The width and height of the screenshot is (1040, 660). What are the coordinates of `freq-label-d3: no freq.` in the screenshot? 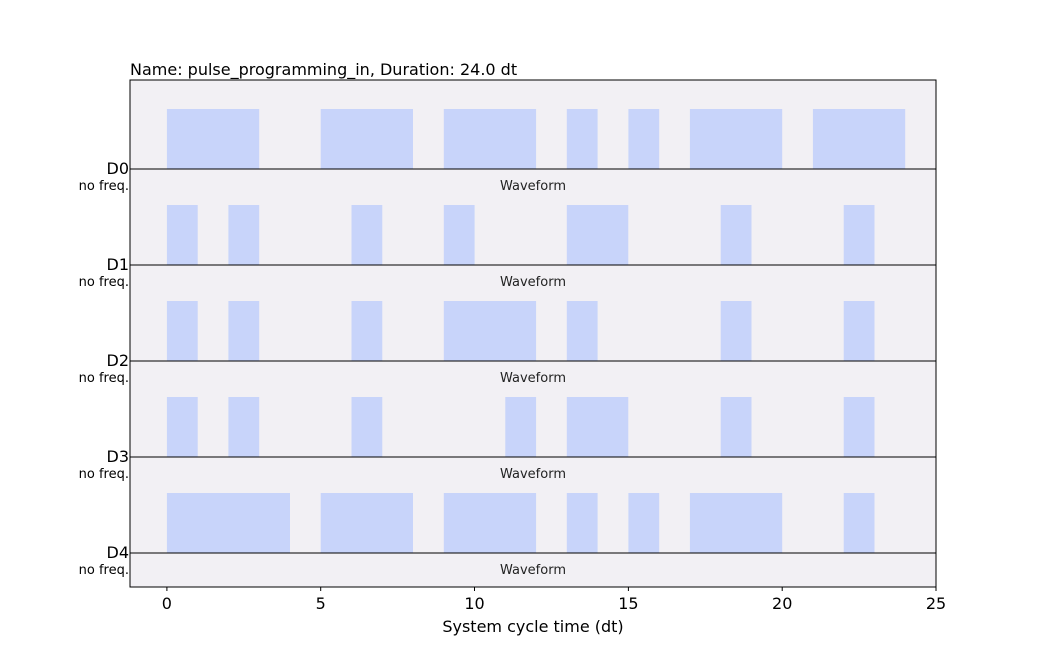 It's located at (104, 474).